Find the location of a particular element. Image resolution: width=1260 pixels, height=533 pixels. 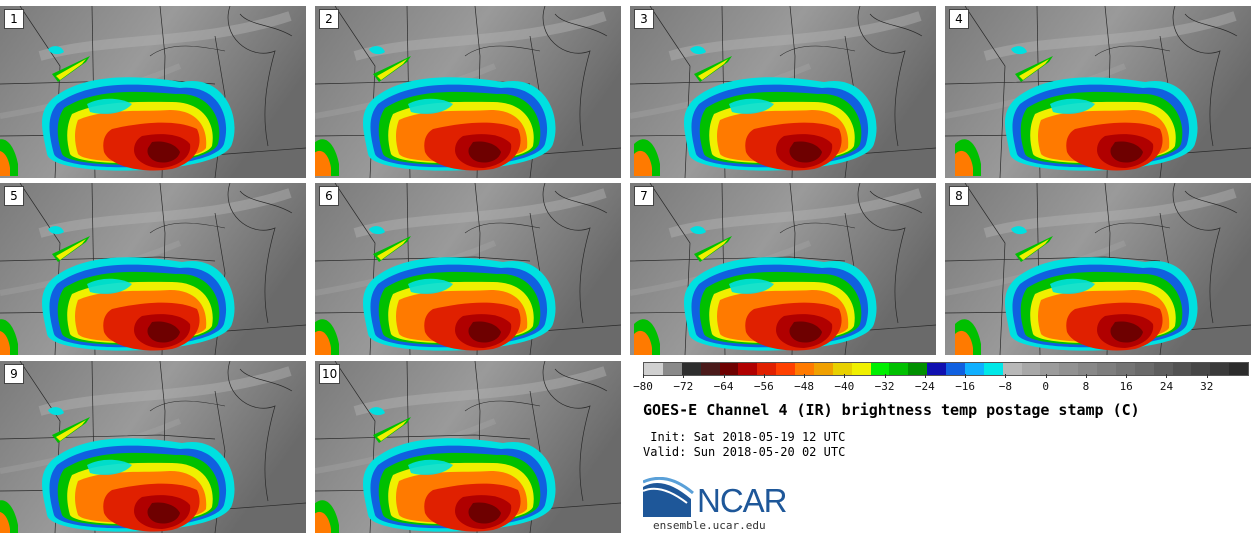

colorbar-tick-label: 8 is located at coordinates (1086, 386).